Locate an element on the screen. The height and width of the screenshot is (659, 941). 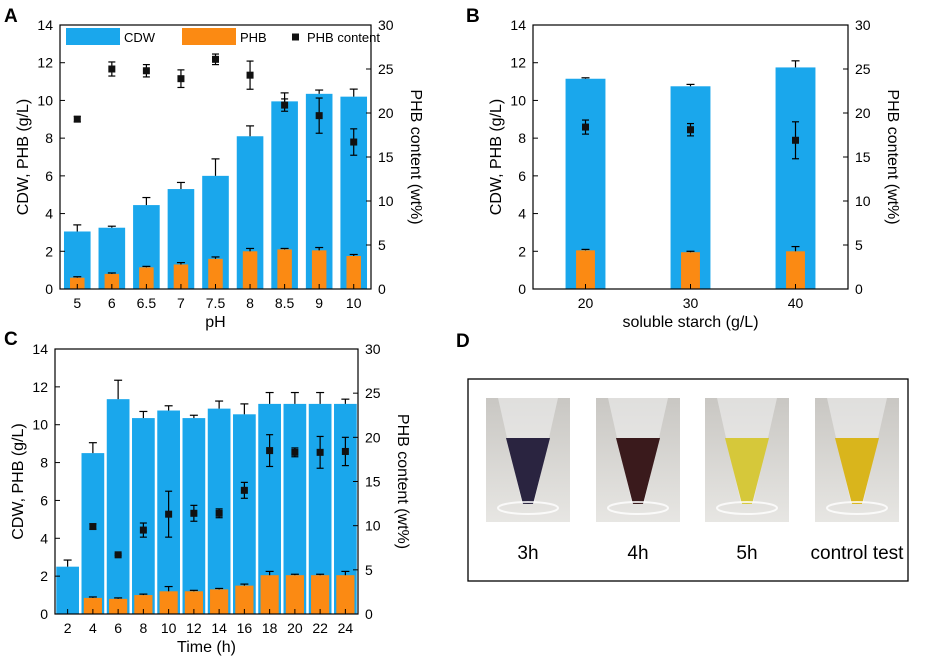
x-tick-label: 7 is located at coordinates (181, 303).